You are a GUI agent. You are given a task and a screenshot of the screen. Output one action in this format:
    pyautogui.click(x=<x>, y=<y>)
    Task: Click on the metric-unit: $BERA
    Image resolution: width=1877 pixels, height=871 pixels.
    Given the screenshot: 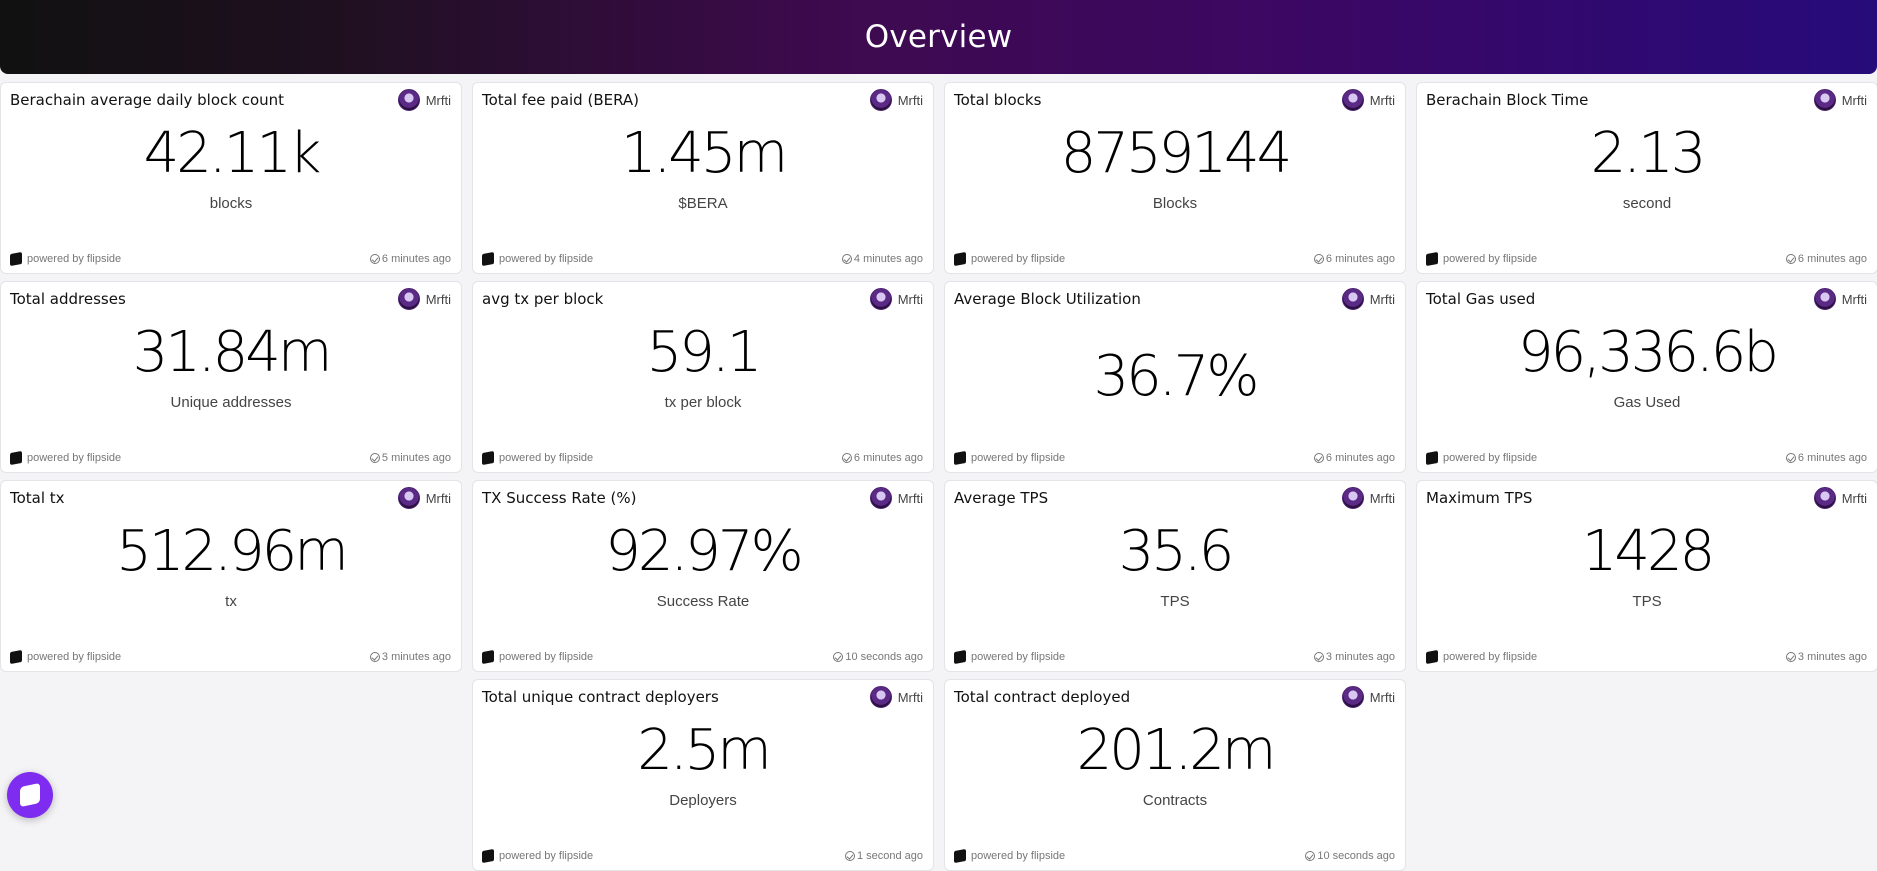 What is the action you would take?
    pyautogui.click(x=703, y=203)
    